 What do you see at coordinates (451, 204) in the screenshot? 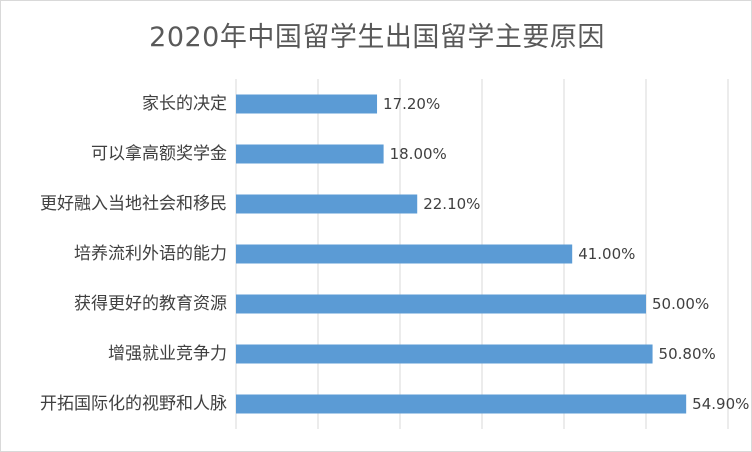
I see `data-label: 22.10%` at bounding box center [451, 204].